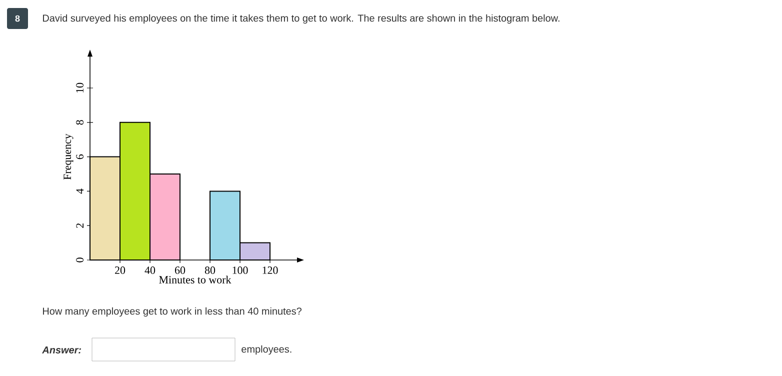 Image resolution: width=782 pixels, height=376 pixels. I want to click on y-tick-label: 0, so click(80, 260).